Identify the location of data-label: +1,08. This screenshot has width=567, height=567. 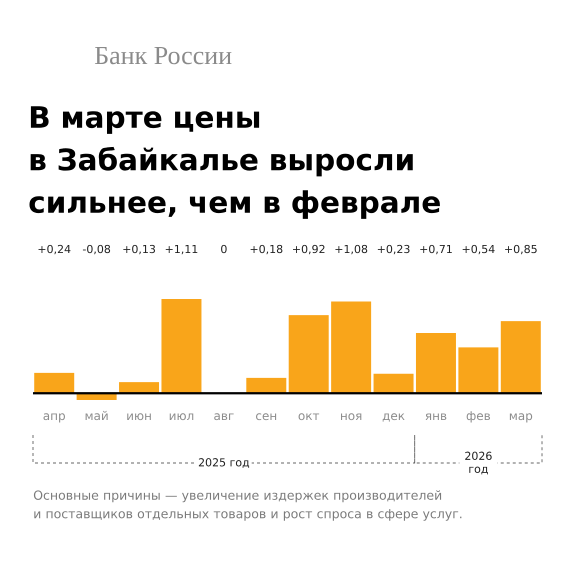
(351, 249).